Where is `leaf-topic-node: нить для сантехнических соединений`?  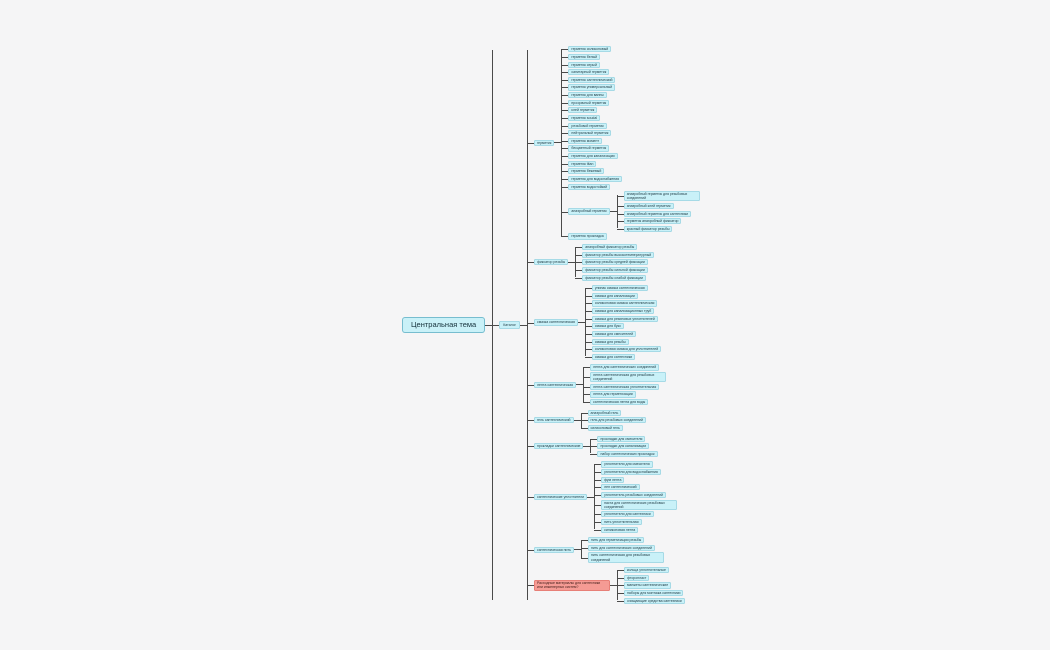 leaf-topic-node: нить для сантехнических соединений is located at coordinates (621, 547).